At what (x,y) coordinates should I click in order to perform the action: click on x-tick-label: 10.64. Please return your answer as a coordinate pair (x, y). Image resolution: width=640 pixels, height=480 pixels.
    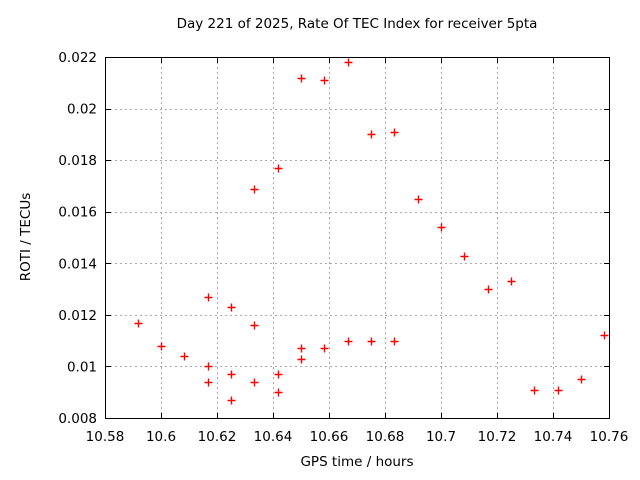
    Looking at the image, I should click on (273, 437).